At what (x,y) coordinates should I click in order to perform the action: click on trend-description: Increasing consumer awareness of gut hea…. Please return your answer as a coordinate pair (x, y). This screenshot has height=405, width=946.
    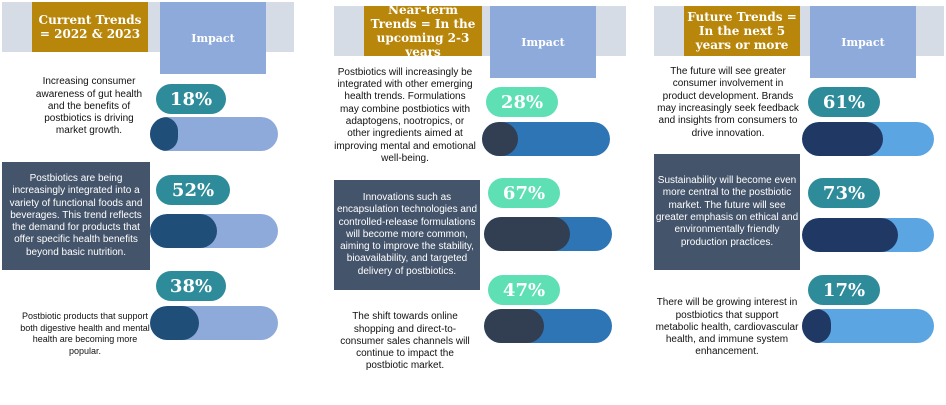
    Looking at the image, I should click on (89, 106).